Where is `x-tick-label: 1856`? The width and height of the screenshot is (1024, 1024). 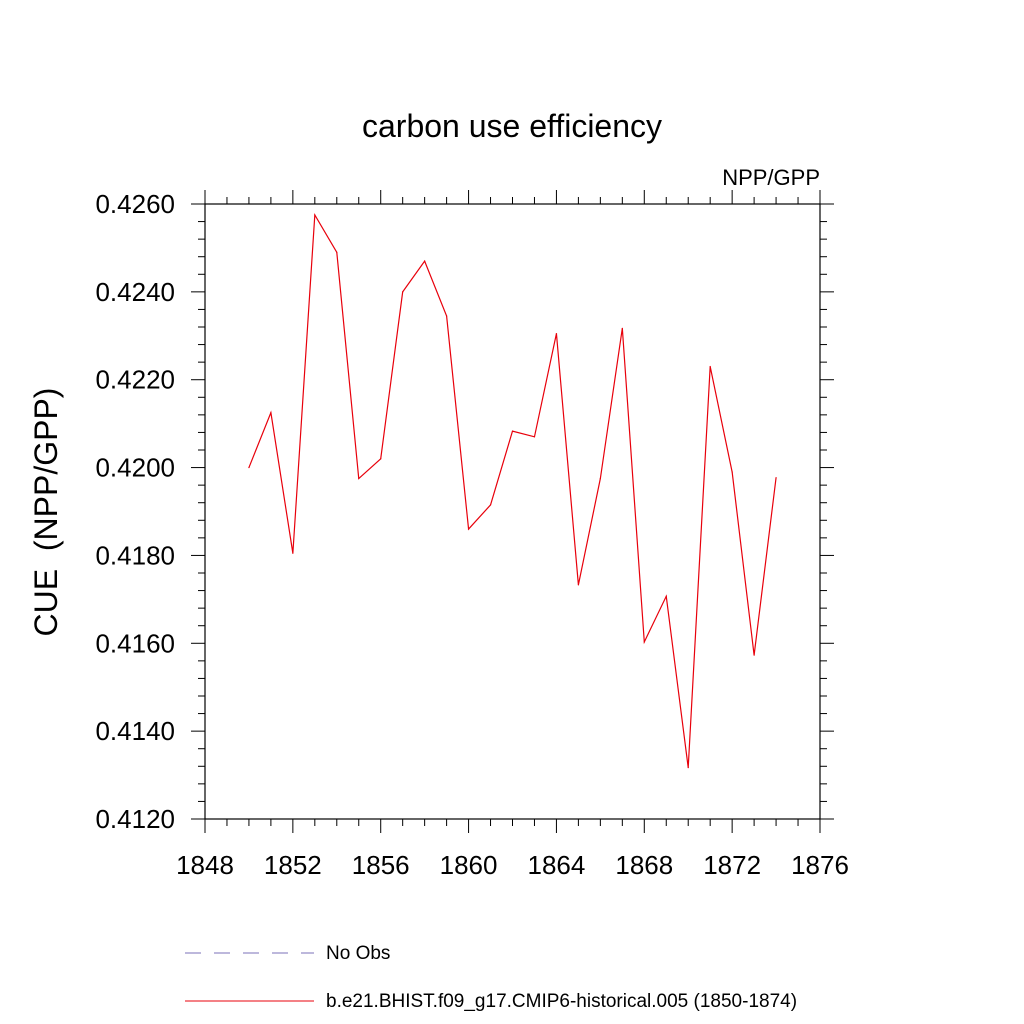
x-tick-label: 1856 is located at coordinates (381, 865).